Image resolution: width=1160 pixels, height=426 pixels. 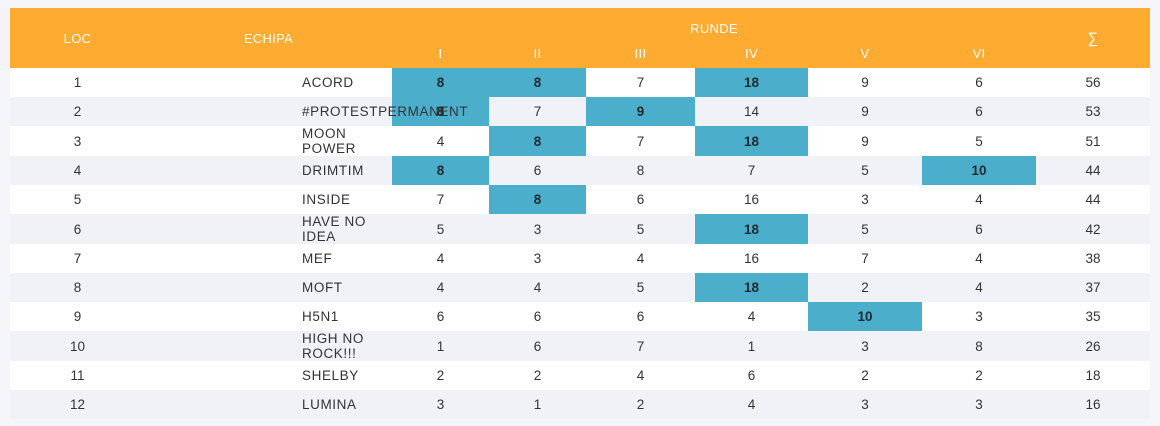 I want to click on rank-cell: 2, so click(x=77, y=111).